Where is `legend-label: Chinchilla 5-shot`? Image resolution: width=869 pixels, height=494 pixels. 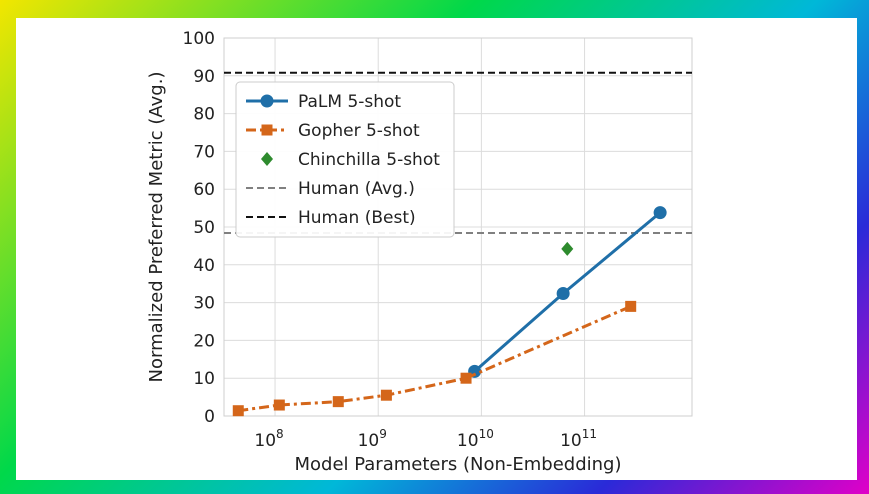 legend-label: Chinchilla 5-shot is located at coordinates (369, 160).